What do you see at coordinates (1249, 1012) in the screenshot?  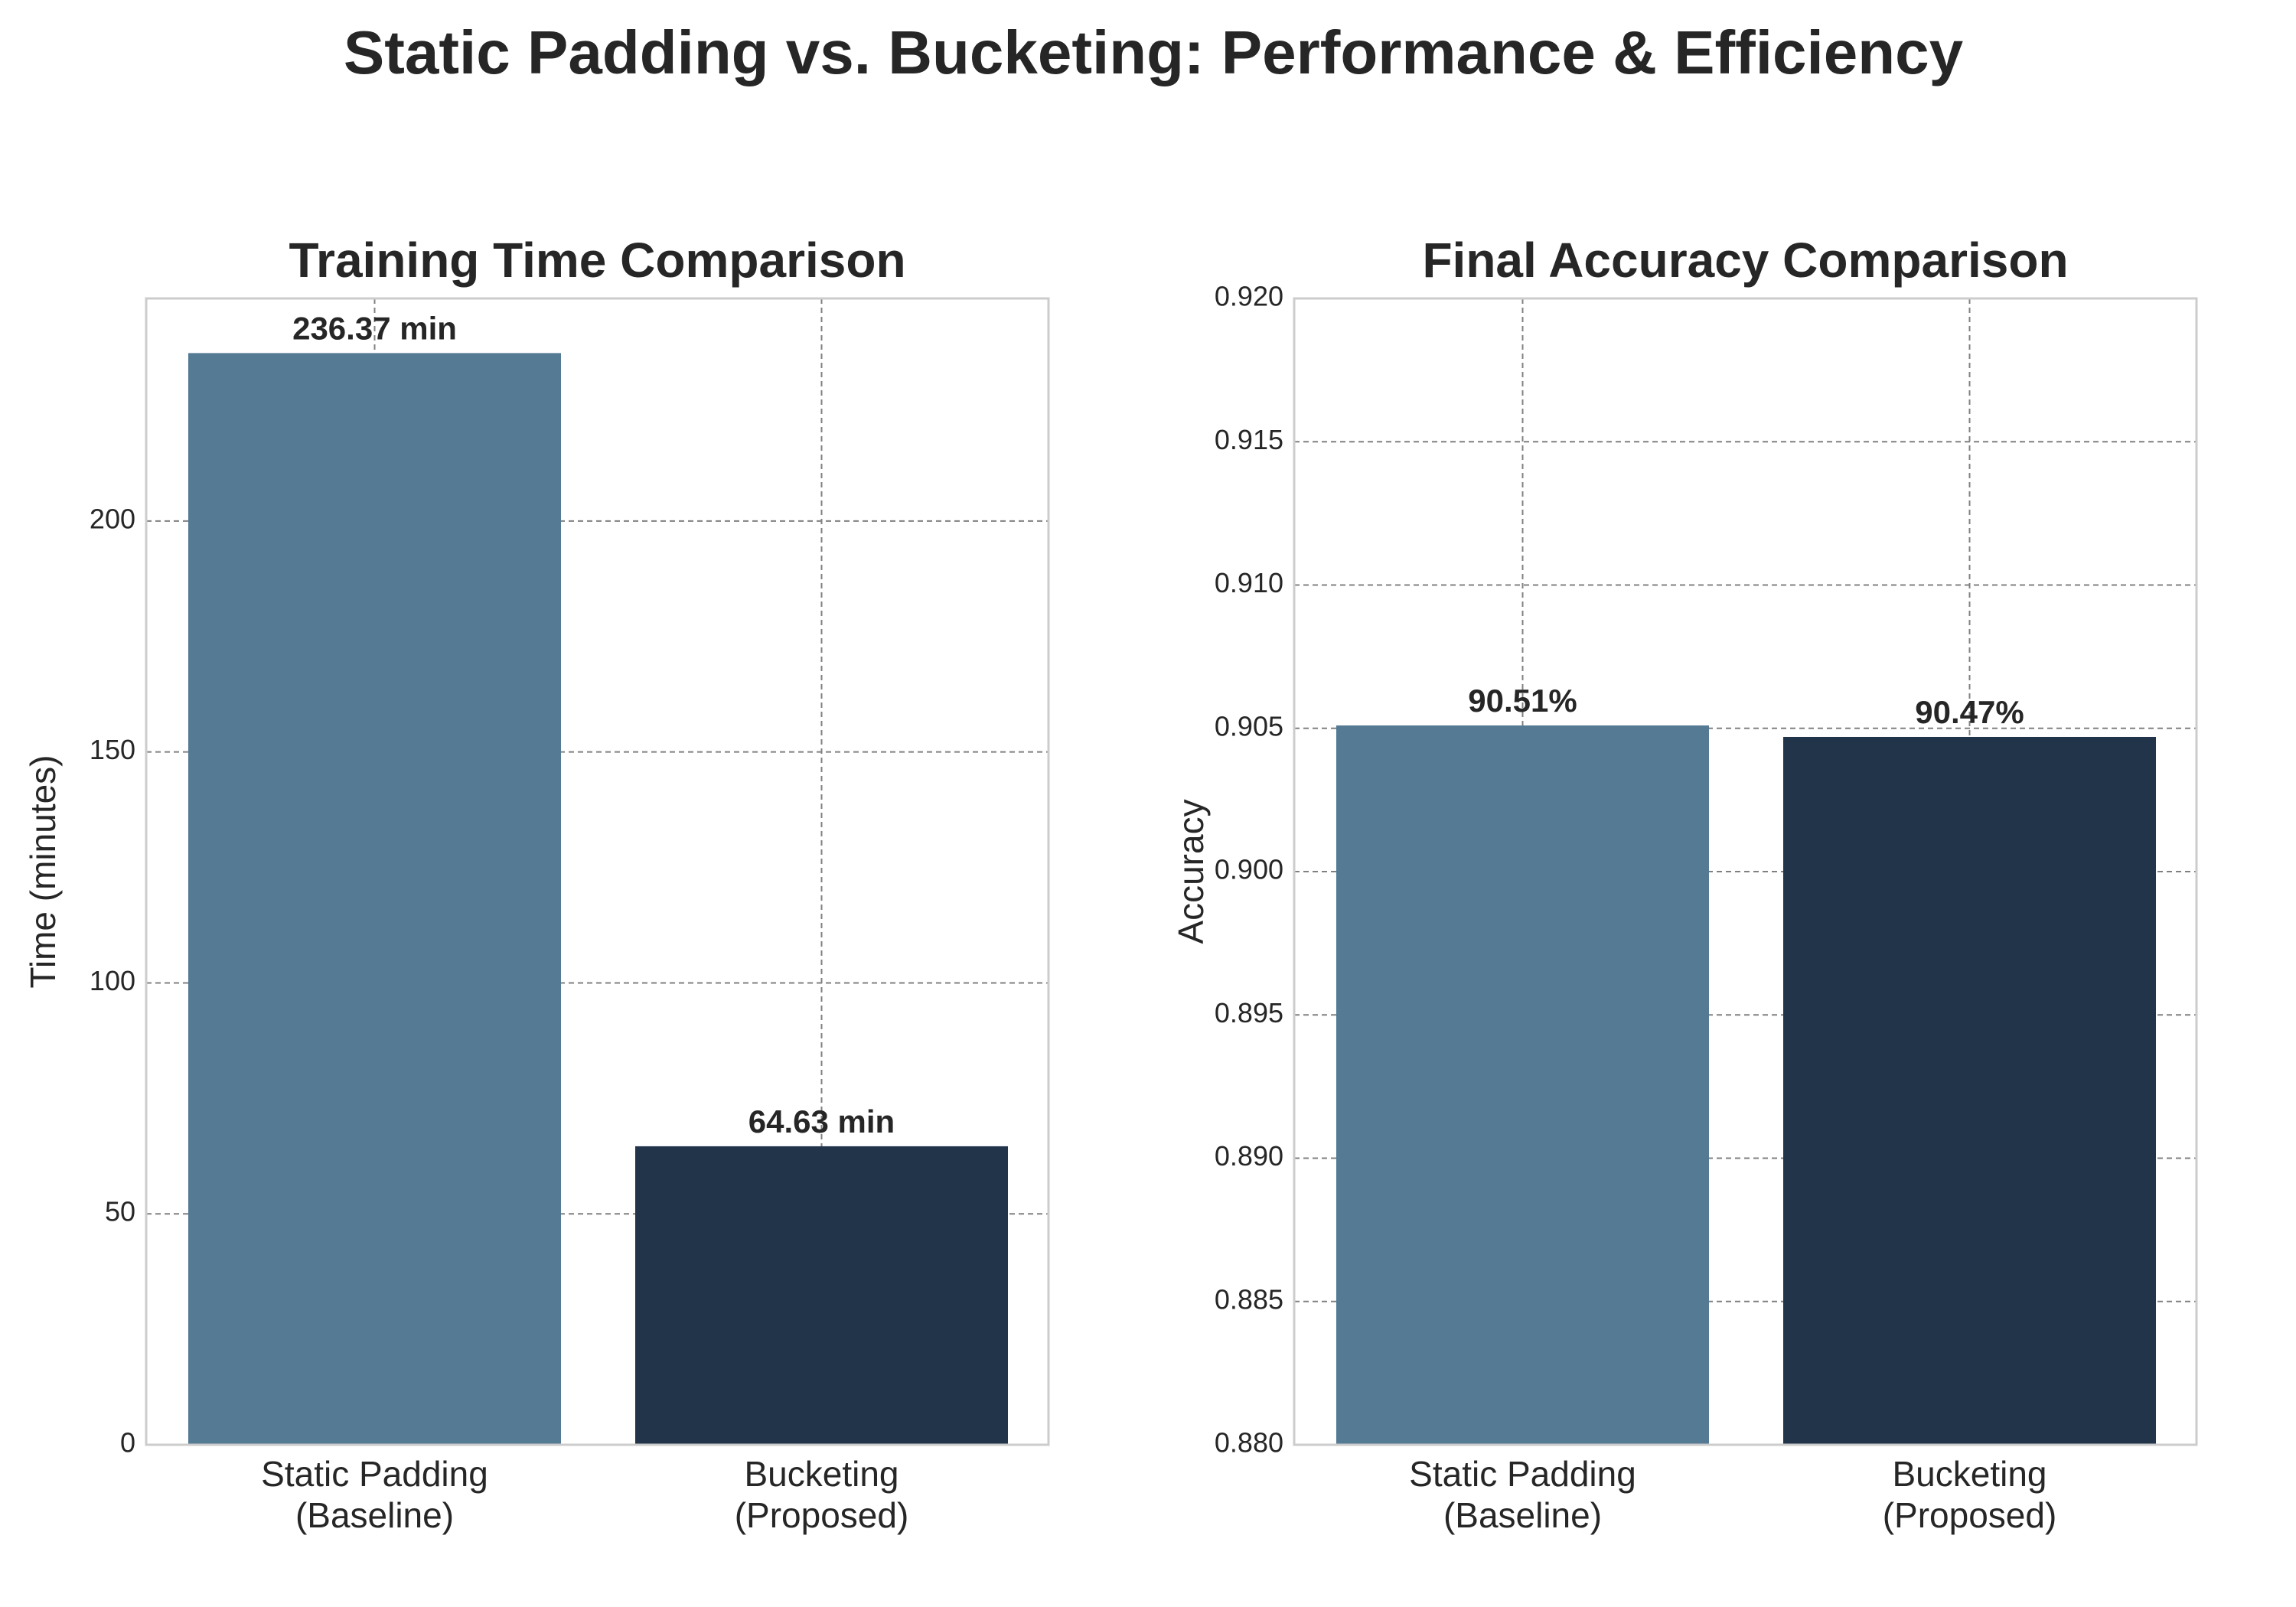 I see `y-tick-label: 0.895` at bounding box center [1249, 1012].